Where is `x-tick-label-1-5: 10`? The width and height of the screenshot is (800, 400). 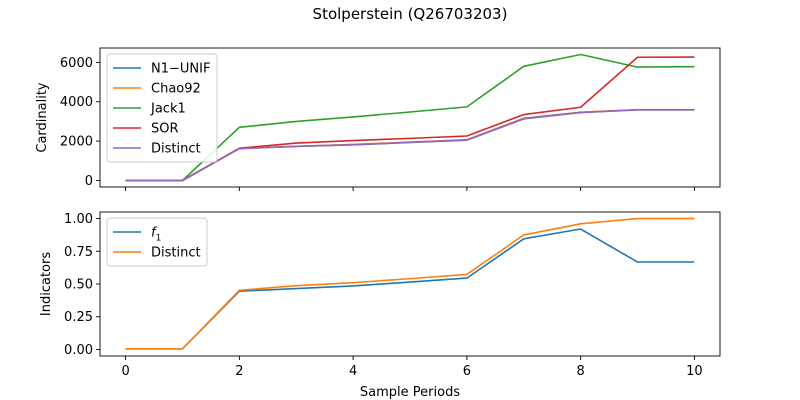
x-tick-label-1-5: 10 is located at coordinates (694, 371).